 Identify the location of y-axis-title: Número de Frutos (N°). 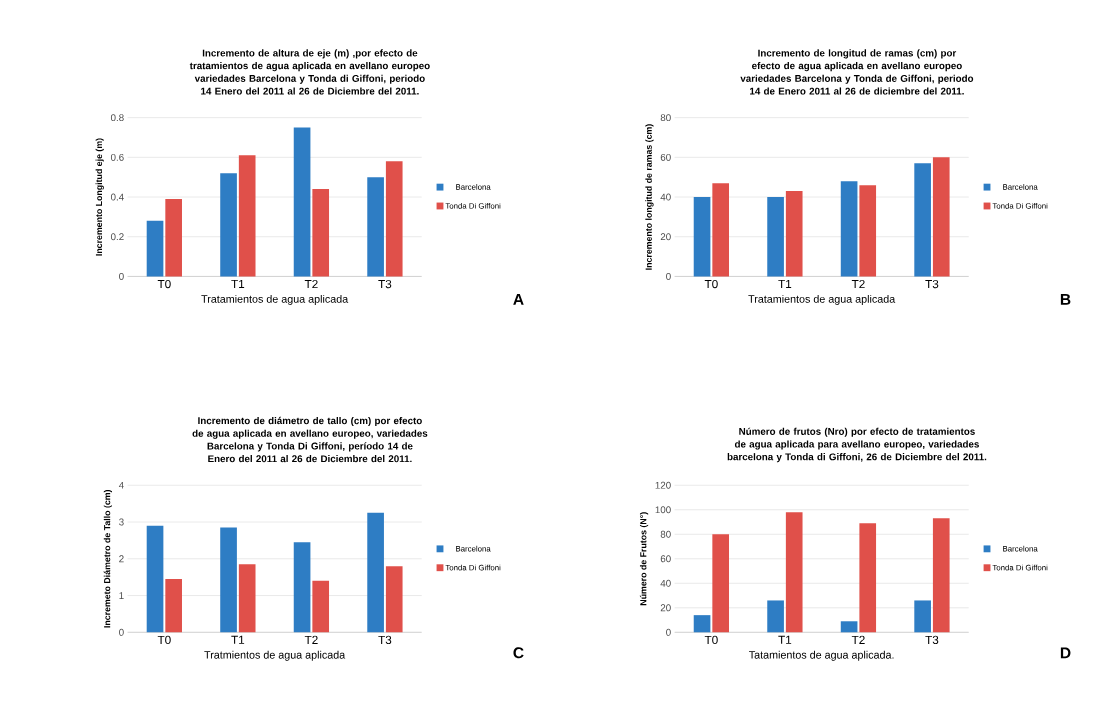
(644, 559).